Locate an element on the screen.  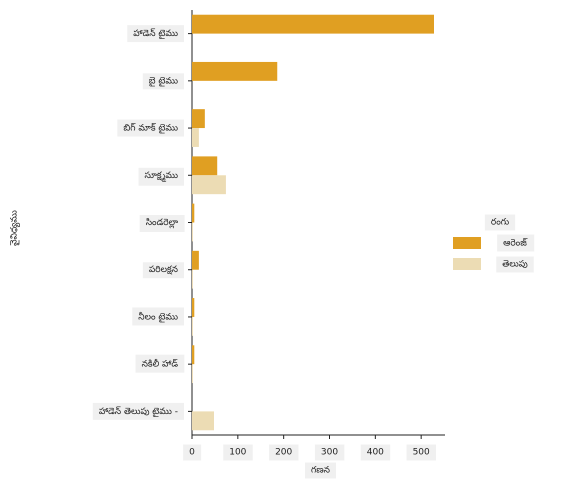
x-tick-label: 100 is located at coordinates (237, 453).